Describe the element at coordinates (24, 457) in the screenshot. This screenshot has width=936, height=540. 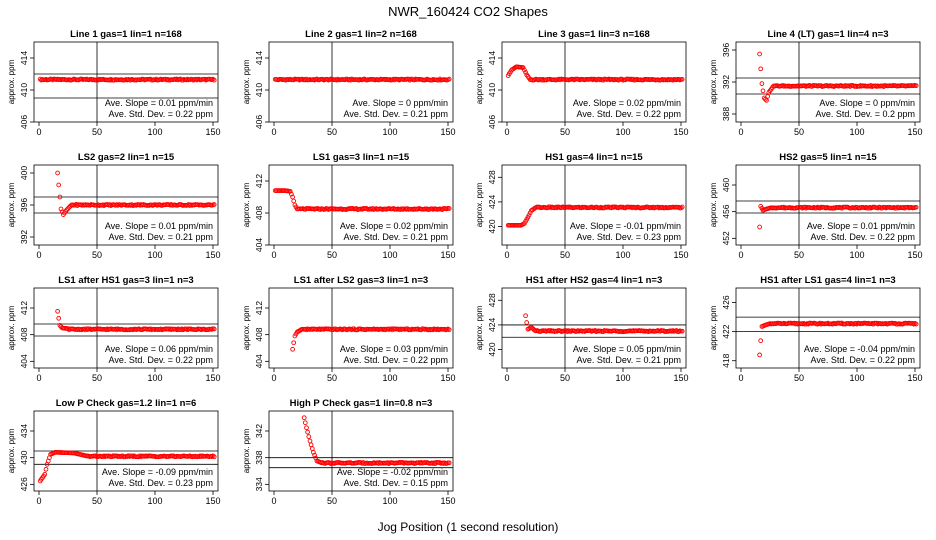
I see `y-tick-label: 430` at that location.